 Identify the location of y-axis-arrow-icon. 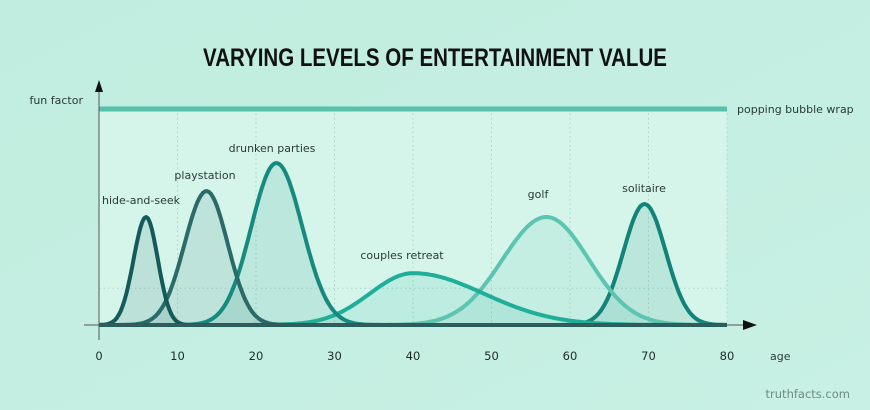
(99, 86).